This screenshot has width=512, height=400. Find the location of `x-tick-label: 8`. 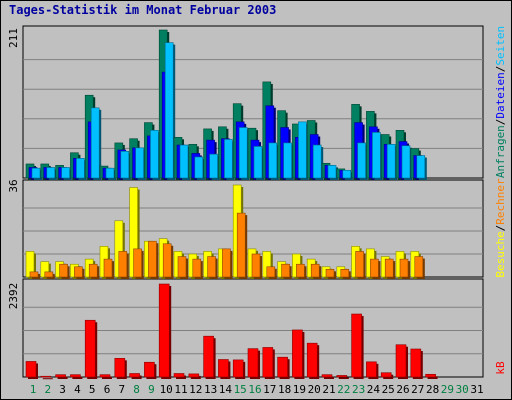

x-tick-label: 8 is located at coordinates (136, 389).